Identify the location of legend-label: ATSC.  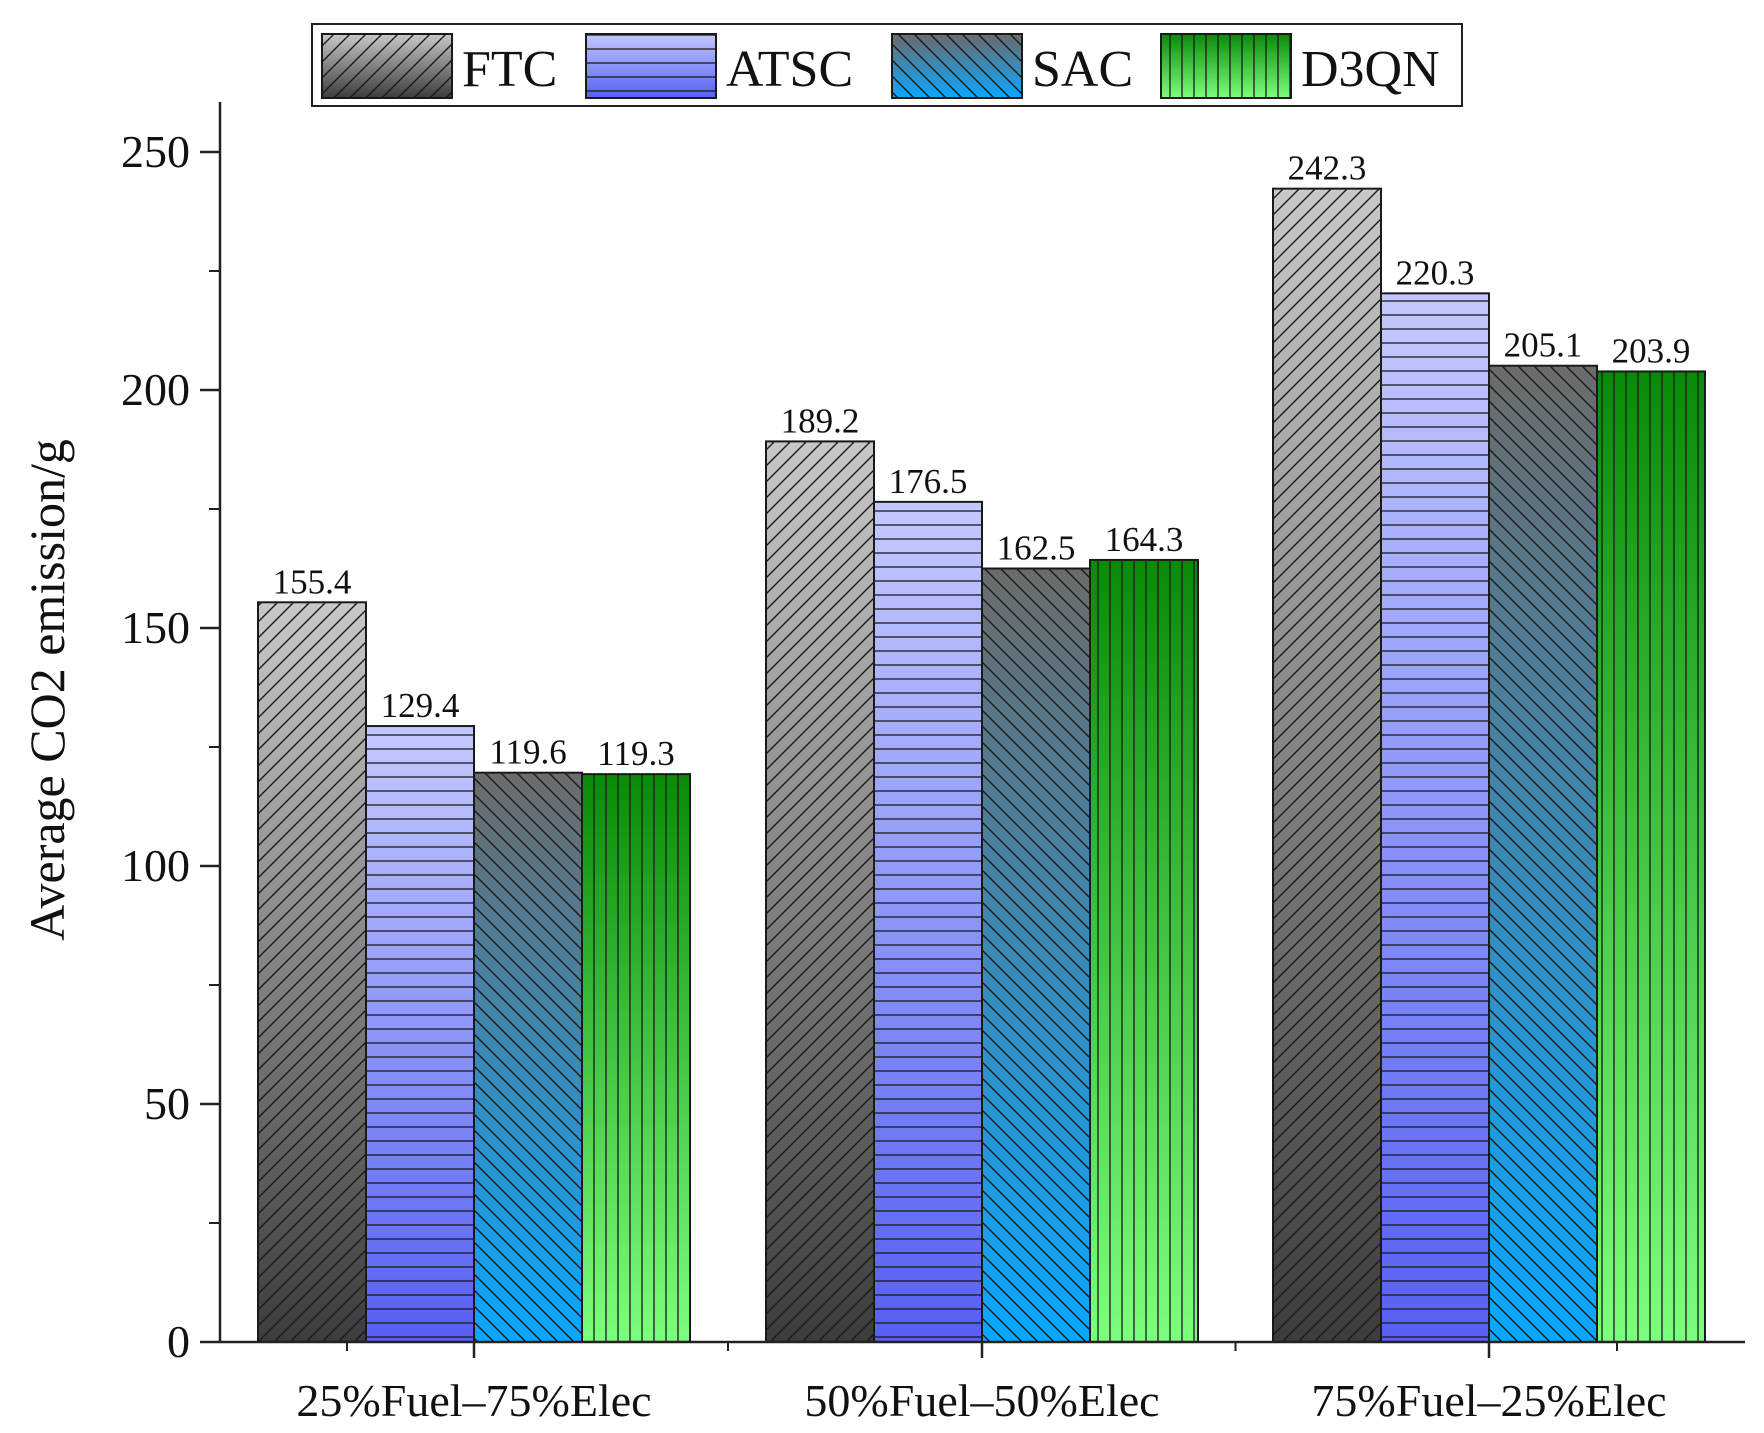
(789, 69).